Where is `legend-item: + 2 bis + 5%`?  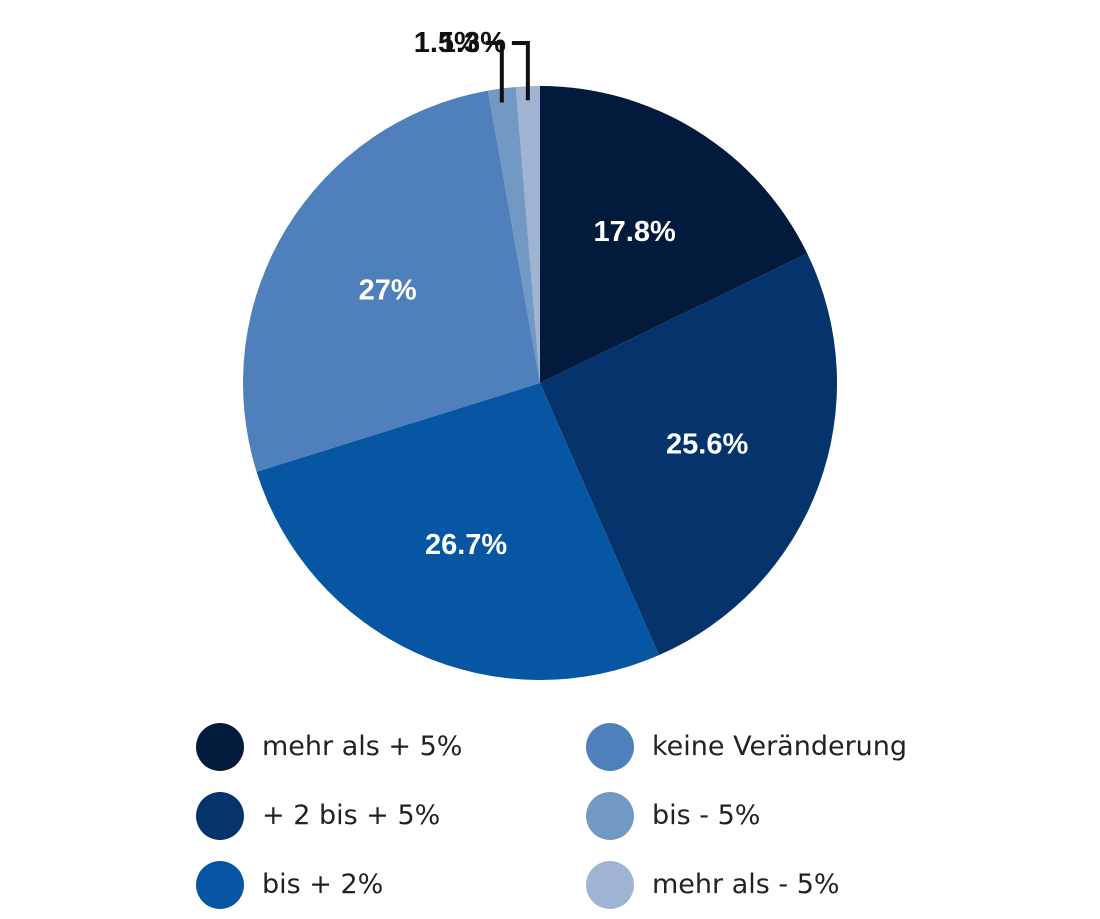 legend-item: + 2 bis + 5% is located at coordinates (391, 815).